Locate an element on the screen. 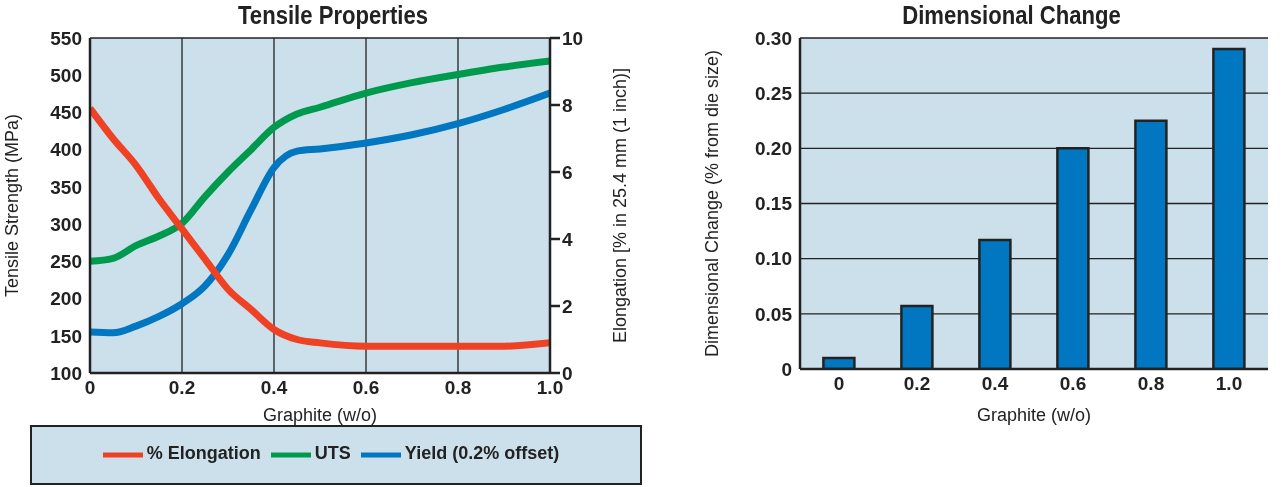  y-tick-label: 0 is located at coordinates (786, 369).